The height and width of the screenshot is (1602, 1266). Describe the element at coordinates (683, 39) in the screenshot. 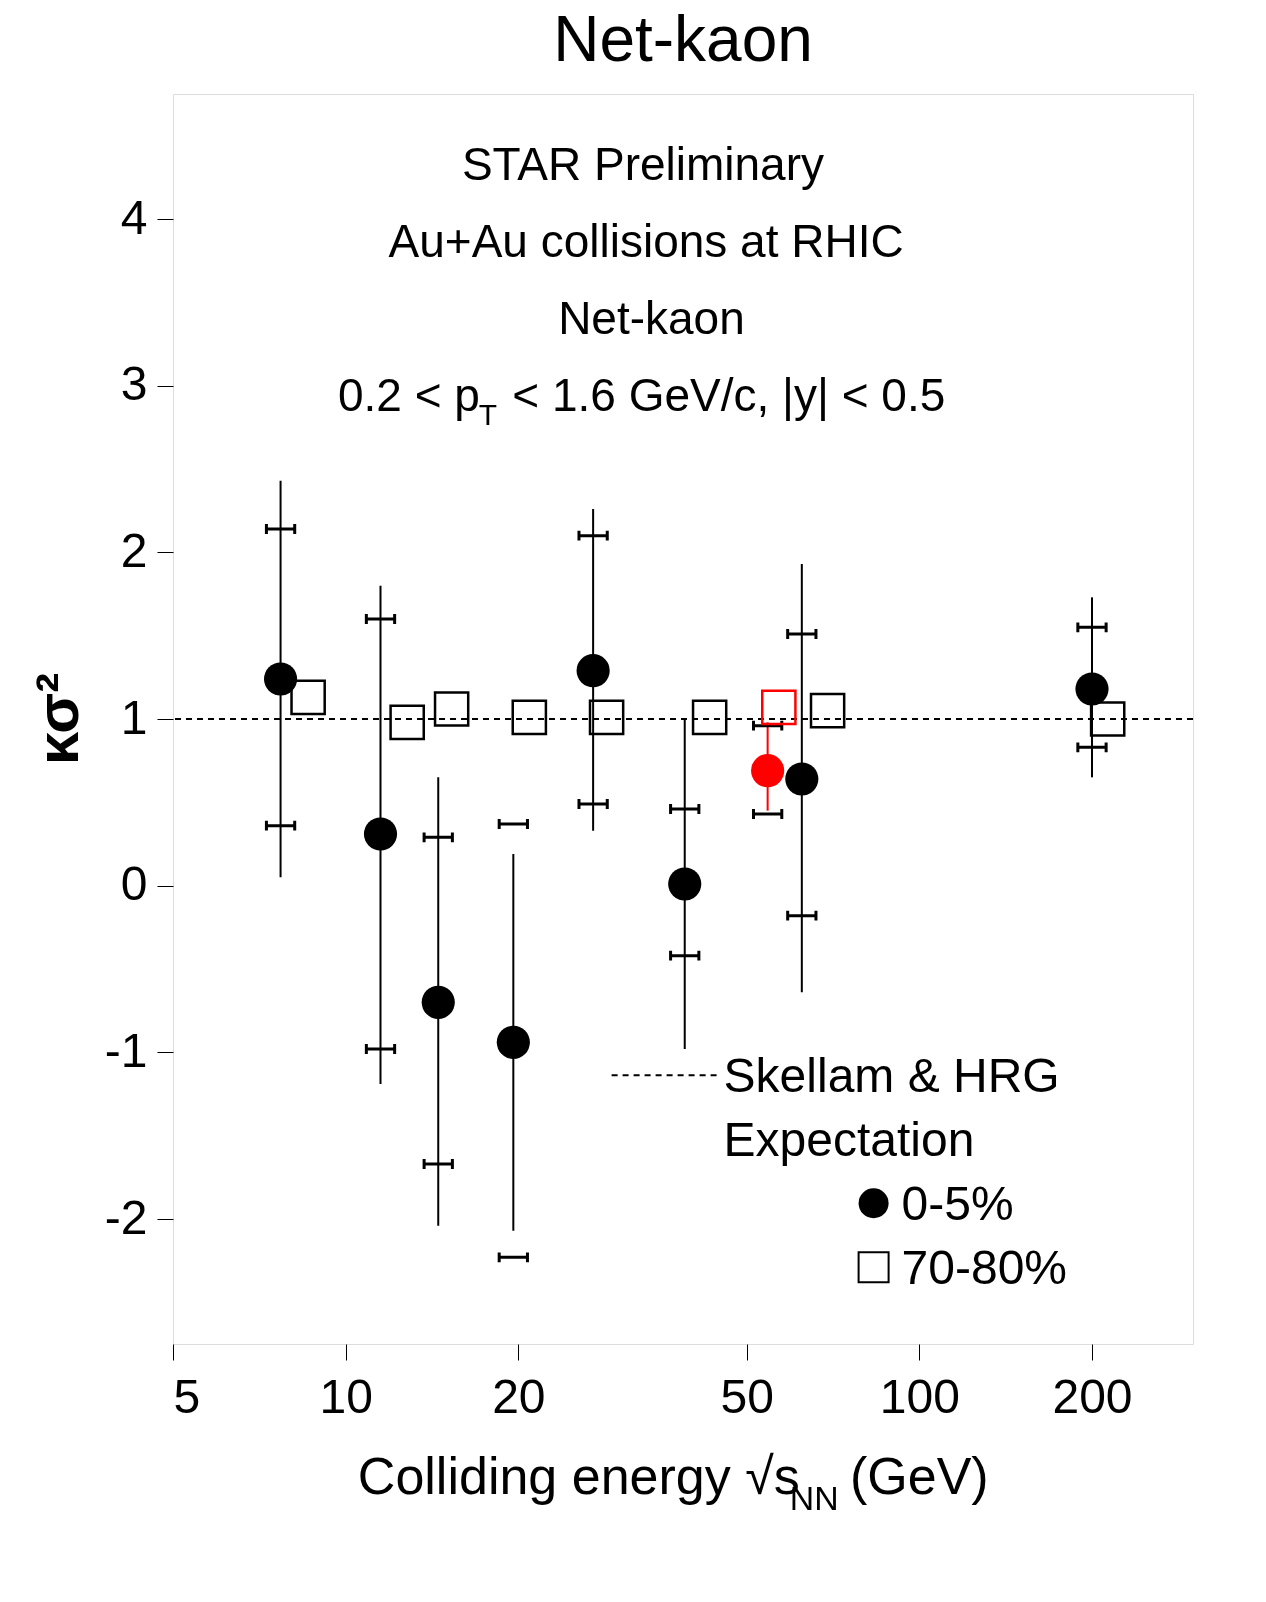

I see `chart-title: Net-kaon` at that location.